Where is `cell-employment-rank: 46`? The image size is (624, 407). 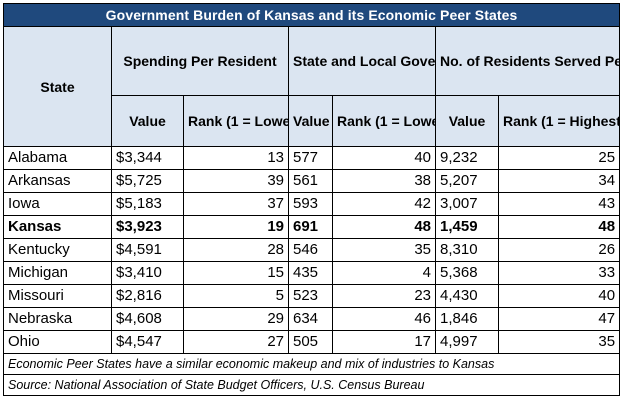 cell-employment-rank: 46 is located at coordinates (384, 319).